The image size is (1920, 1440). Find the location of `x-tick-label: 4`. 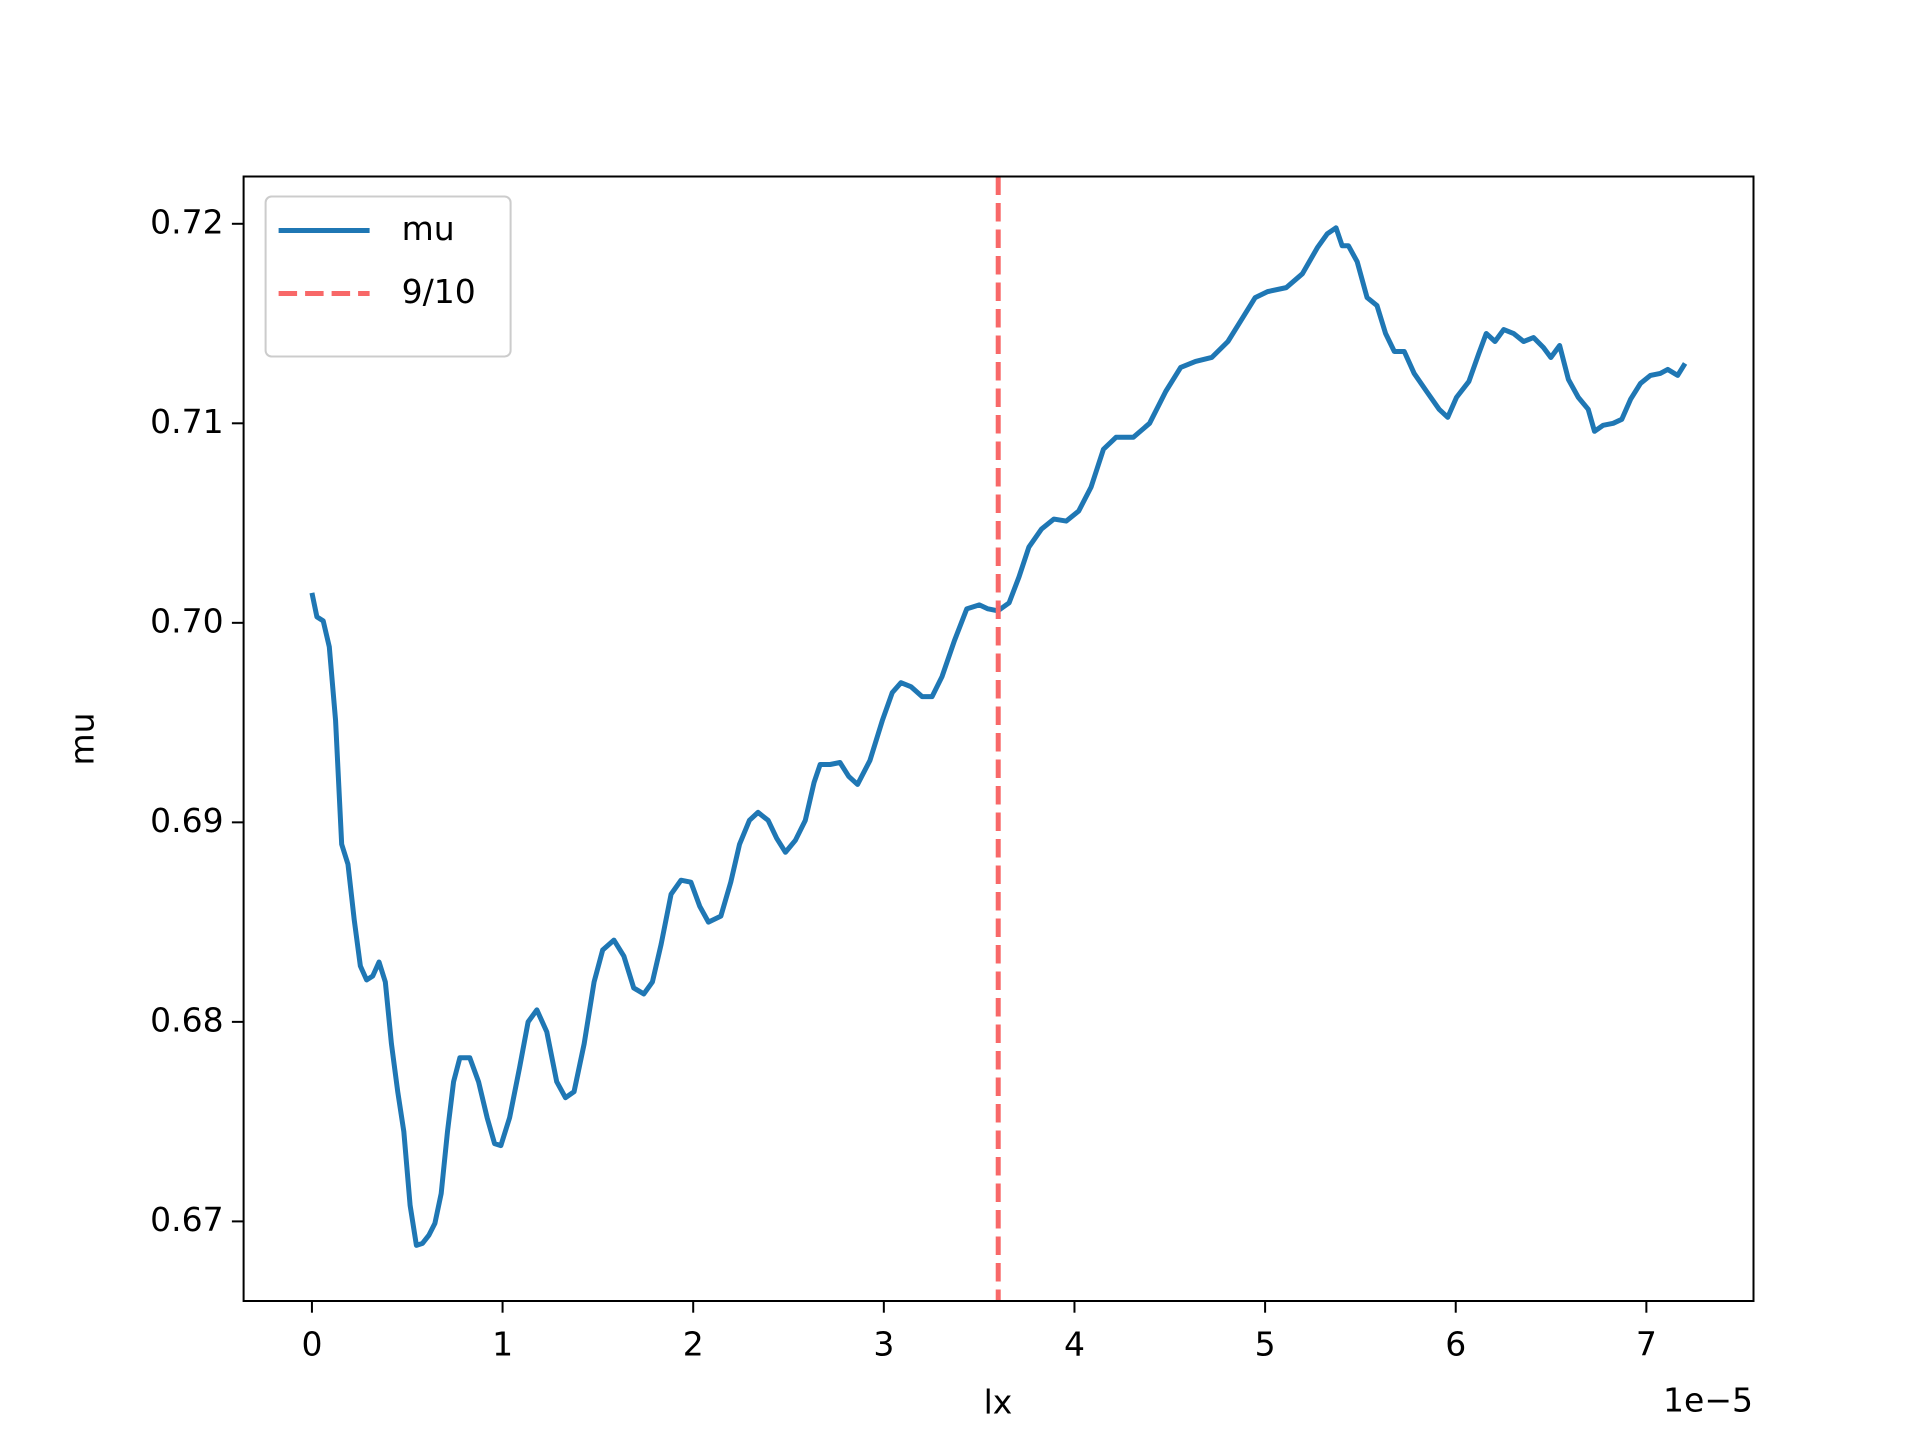

x-tick-label: 4 is located at coordinates (1074, 1344).